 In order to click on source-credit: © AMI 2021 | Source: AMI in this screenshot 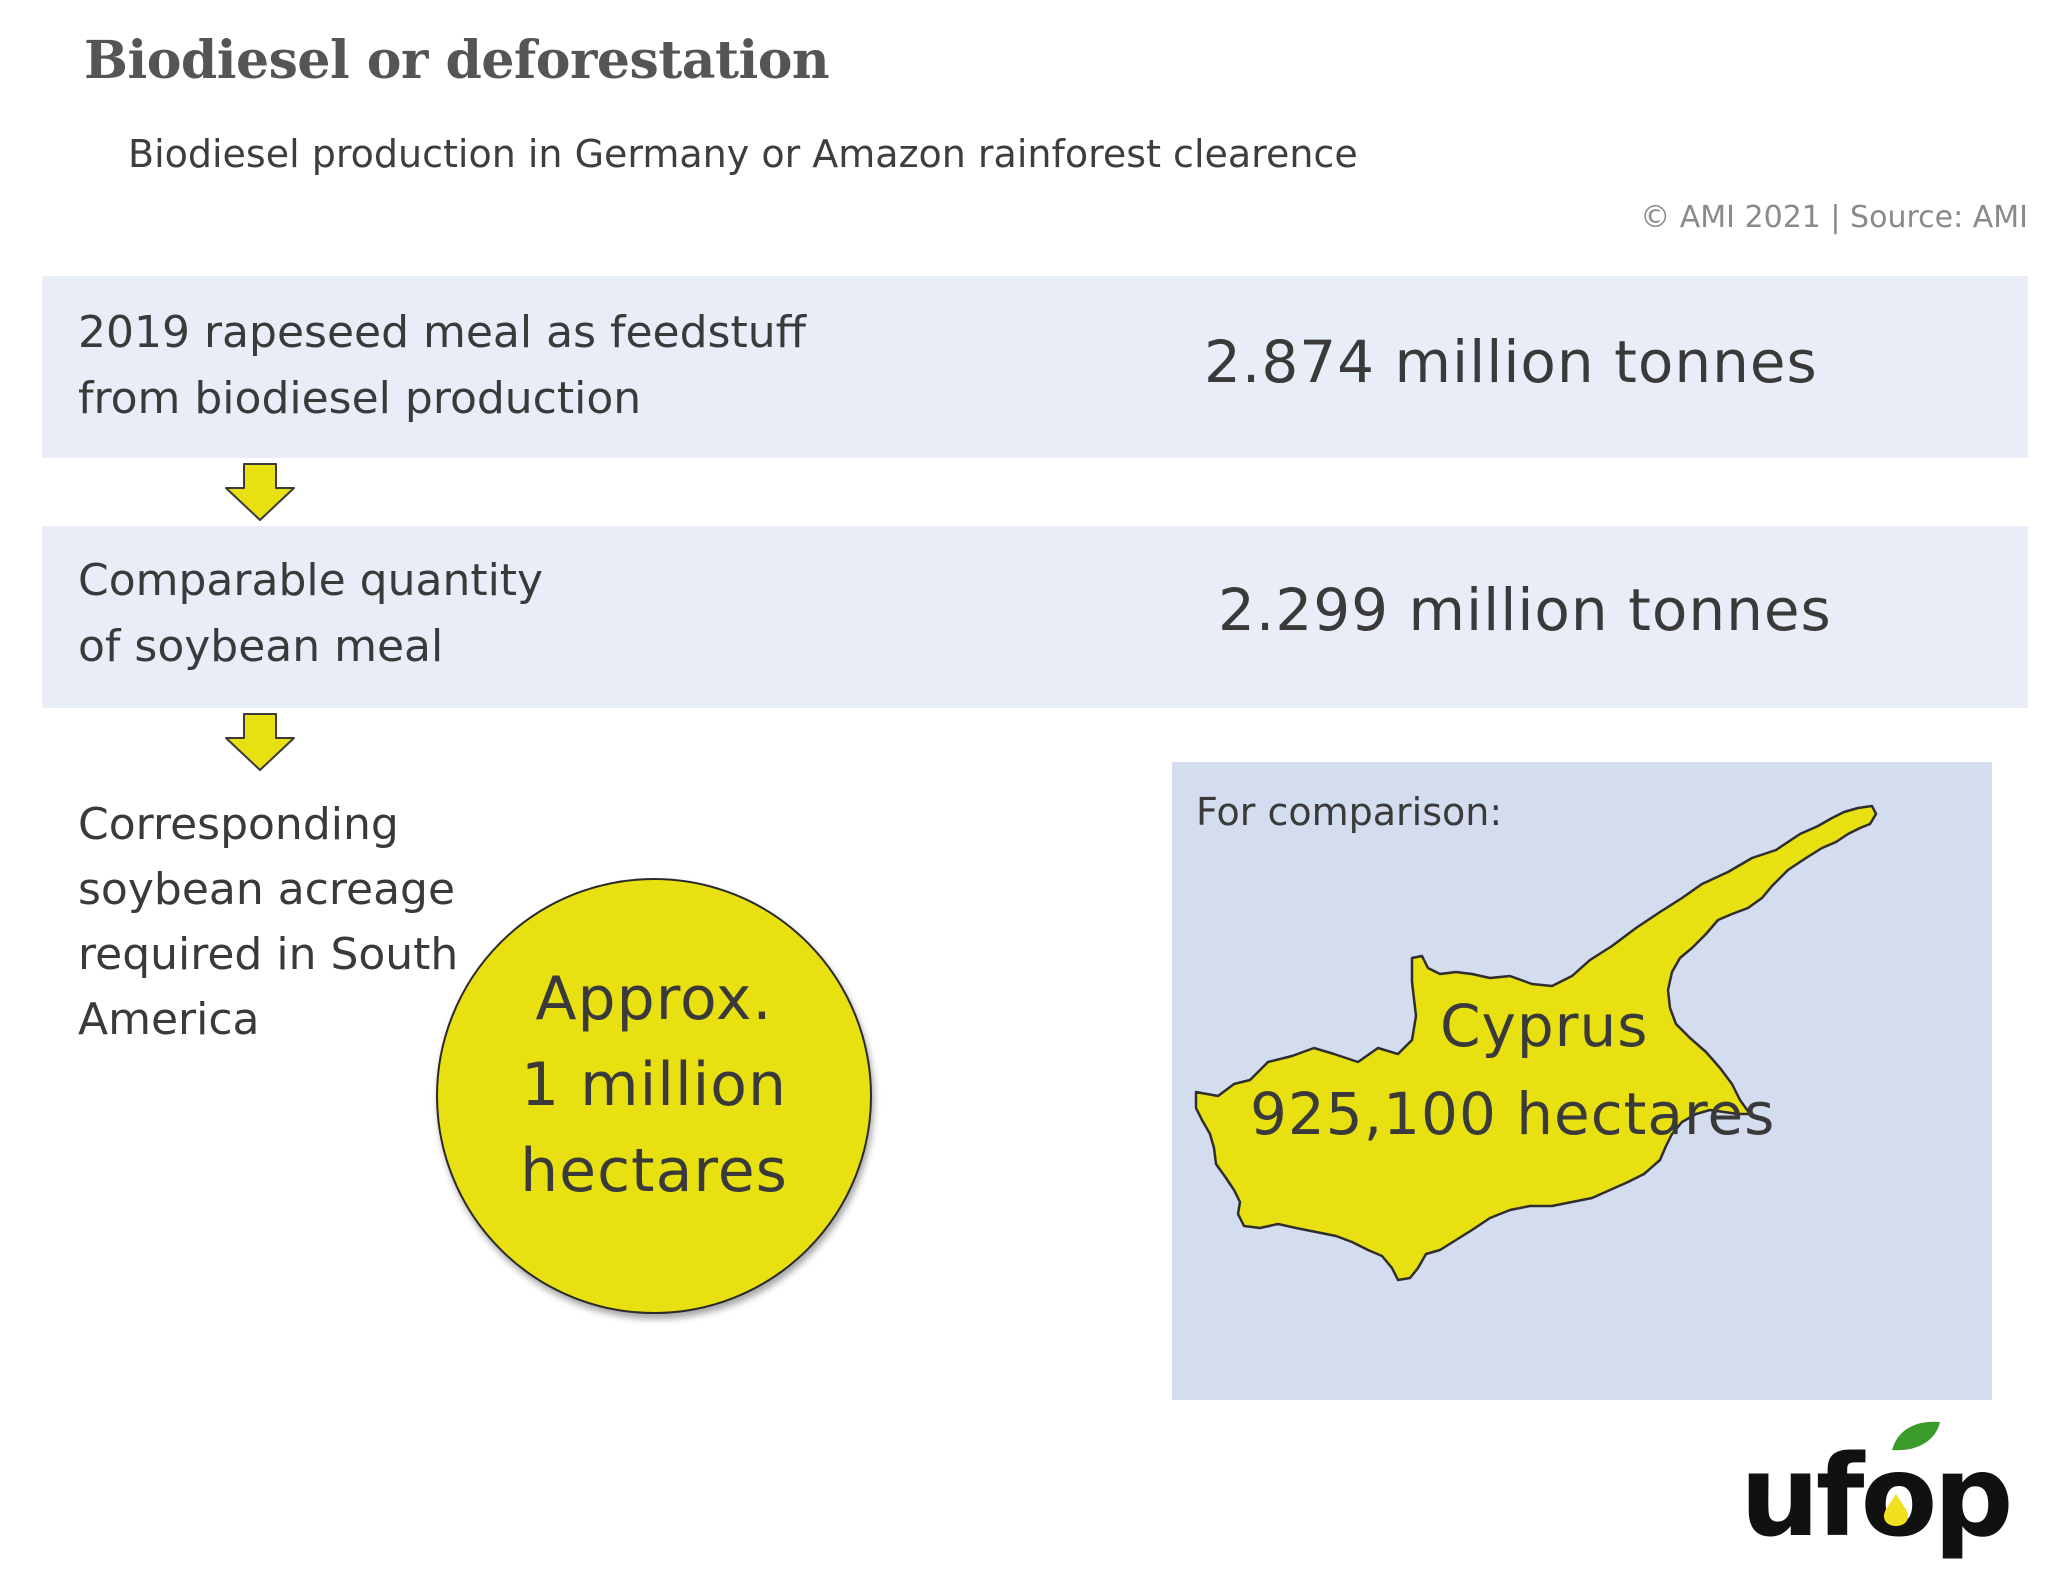, I will do `click(1834, 217)`.